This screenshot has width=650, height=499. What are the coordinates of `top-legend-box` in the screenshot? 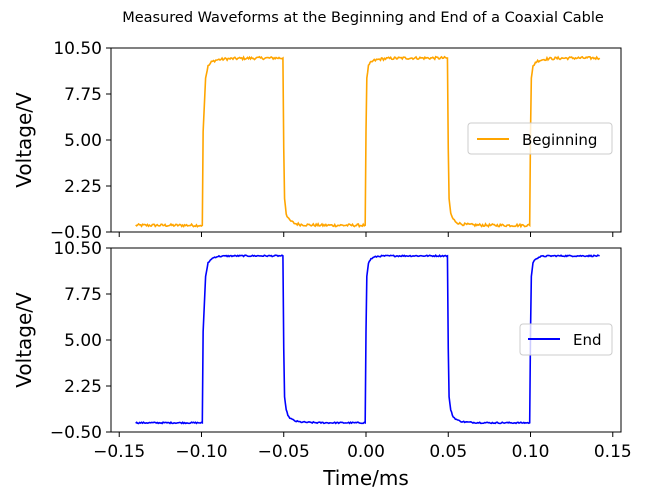 It's located at (540, 138).